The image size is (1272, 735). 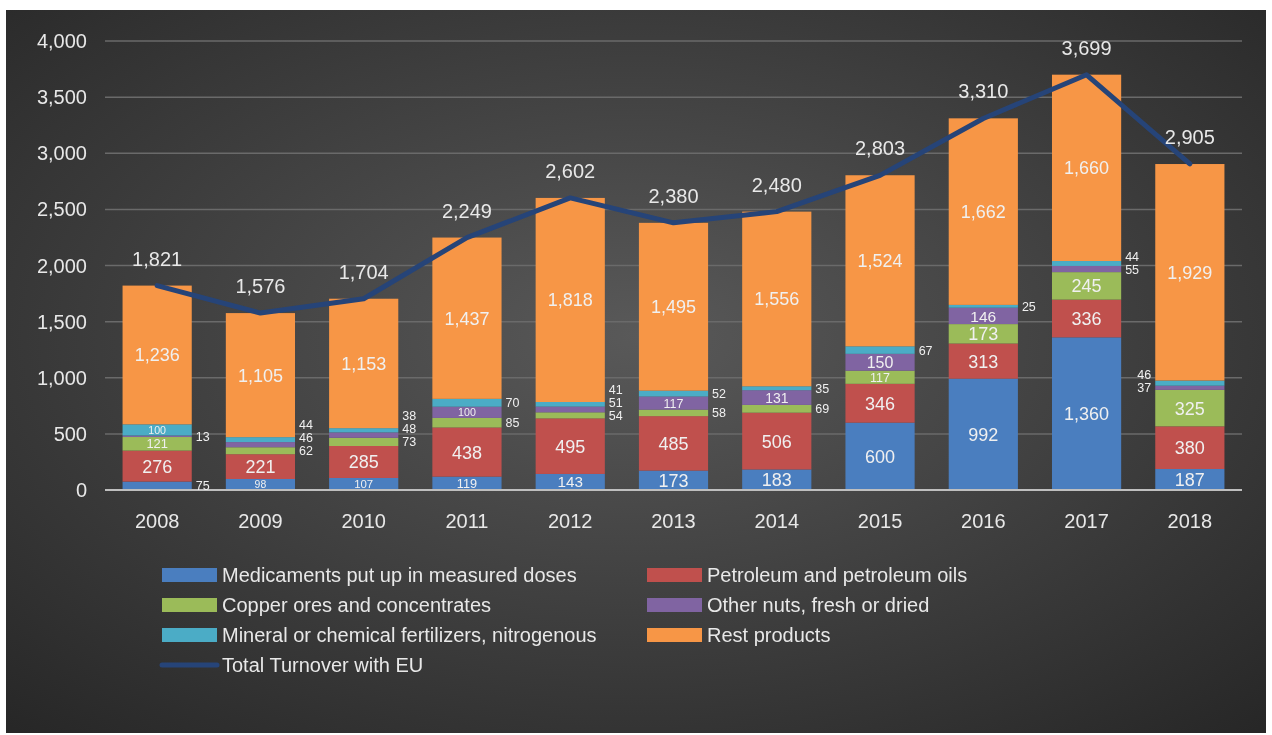 What do you see at coordinates (409, 442) in the screenshot?
I see `data-label: 73` at bounding box center [409, 442].